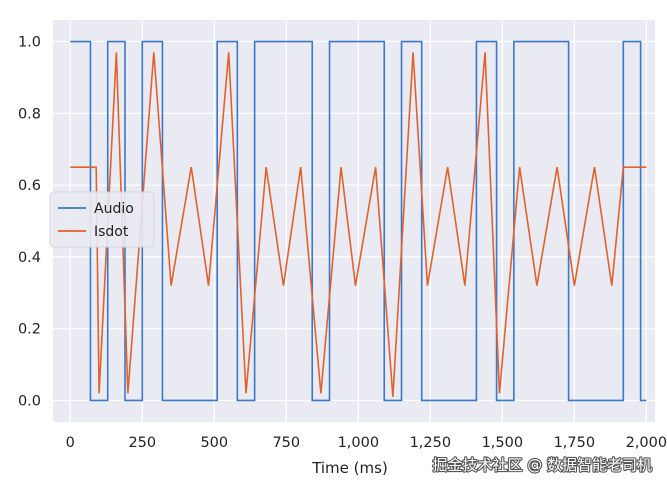 This screenshot has width=667, height=489. Describe the element at coordinates (646, 443) in the screenshot. I see `x-tick-label: 2,000` at that location.